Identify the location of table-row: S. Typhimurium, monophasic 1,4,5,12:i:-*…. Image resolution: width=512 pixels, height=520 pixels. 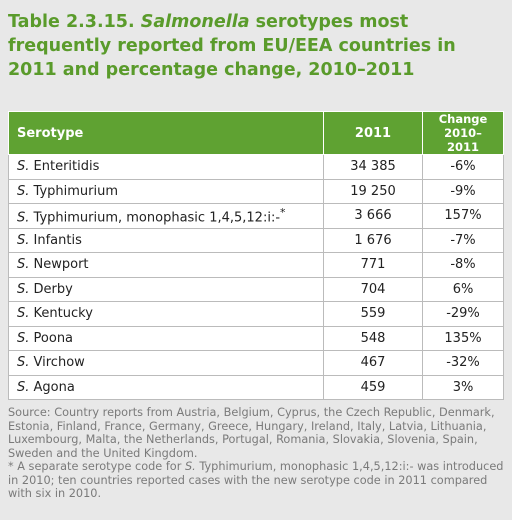
(256, 216).